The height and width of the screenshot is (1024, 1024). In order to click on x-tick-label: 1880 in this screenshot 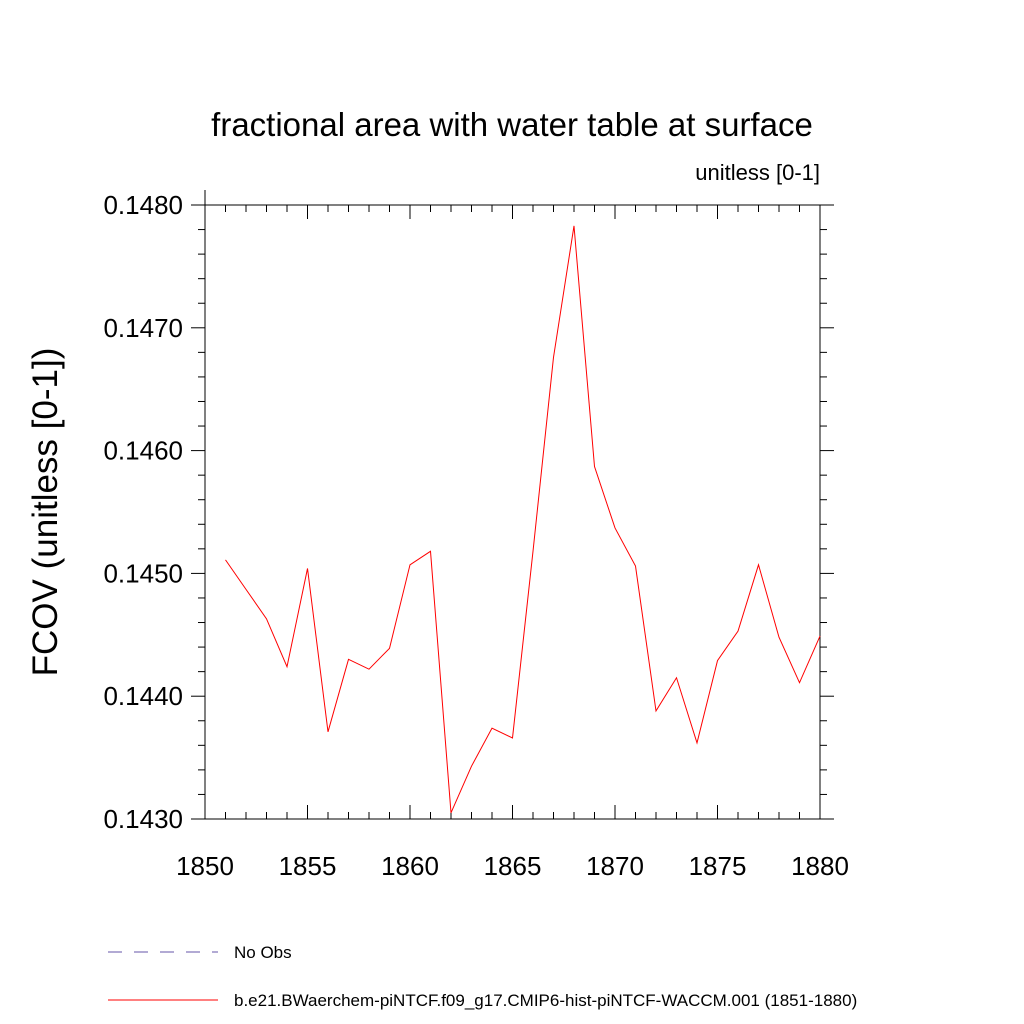, I will do `click(820, 866)`.